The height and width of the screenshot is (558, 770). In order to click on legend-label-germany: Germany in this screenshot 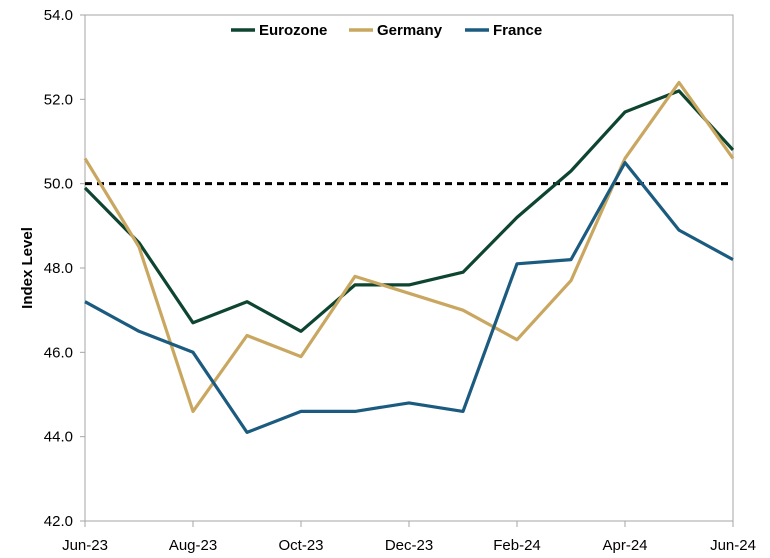, I will do `click(410, 30)`.